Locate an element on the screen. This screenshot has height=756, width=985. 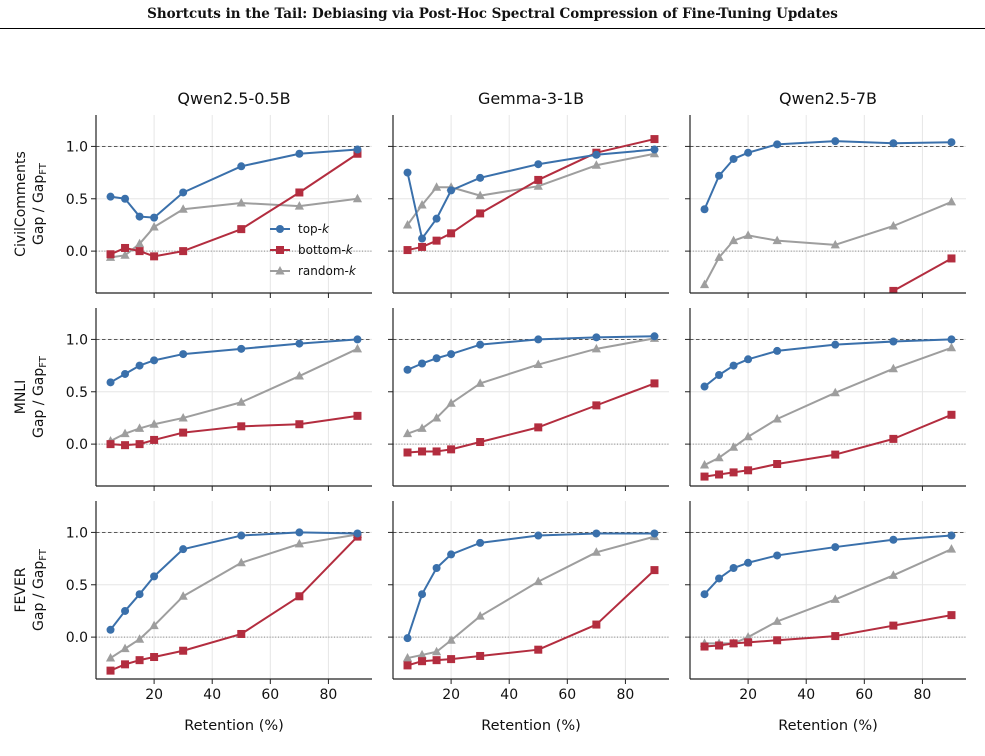
panel-mnli-gemma-3-1b is located at coordinates (528, 399).